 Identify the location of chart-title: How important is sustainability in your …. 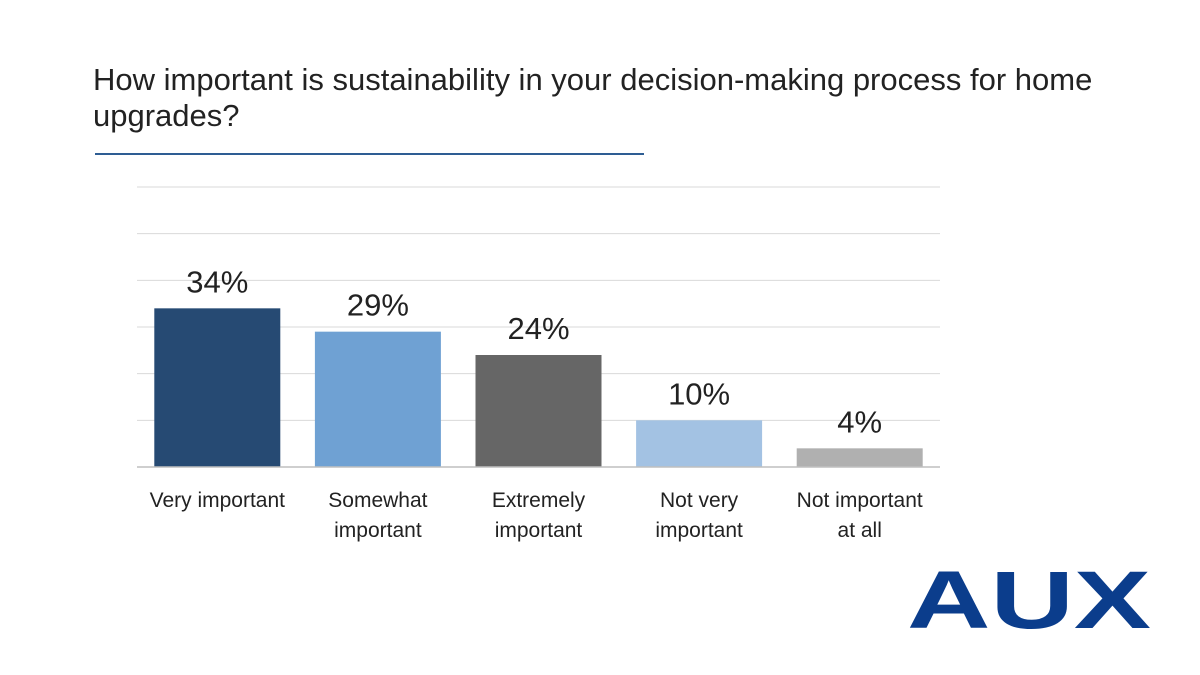
(593, 97).